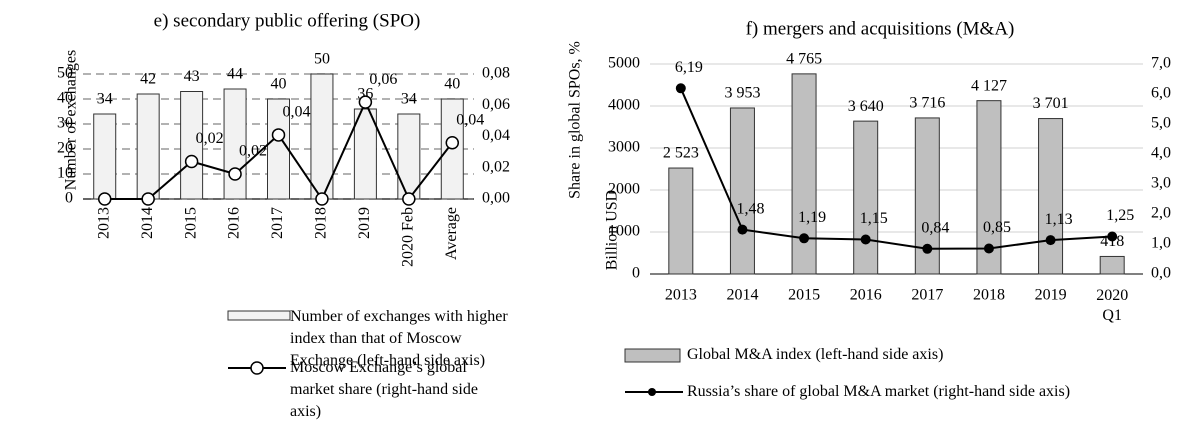 This screenshot has width=1198, height=423. What do you see at coordinates (989, 85) in the screenshot?
I see `bar-label: 4 127` at bounding box center [989, 85].